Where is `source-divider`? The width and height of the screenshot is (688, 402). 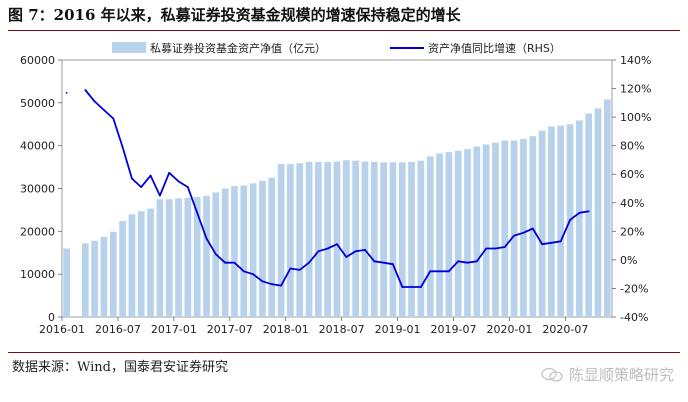 source-divider is located at coordinates (344, 352).